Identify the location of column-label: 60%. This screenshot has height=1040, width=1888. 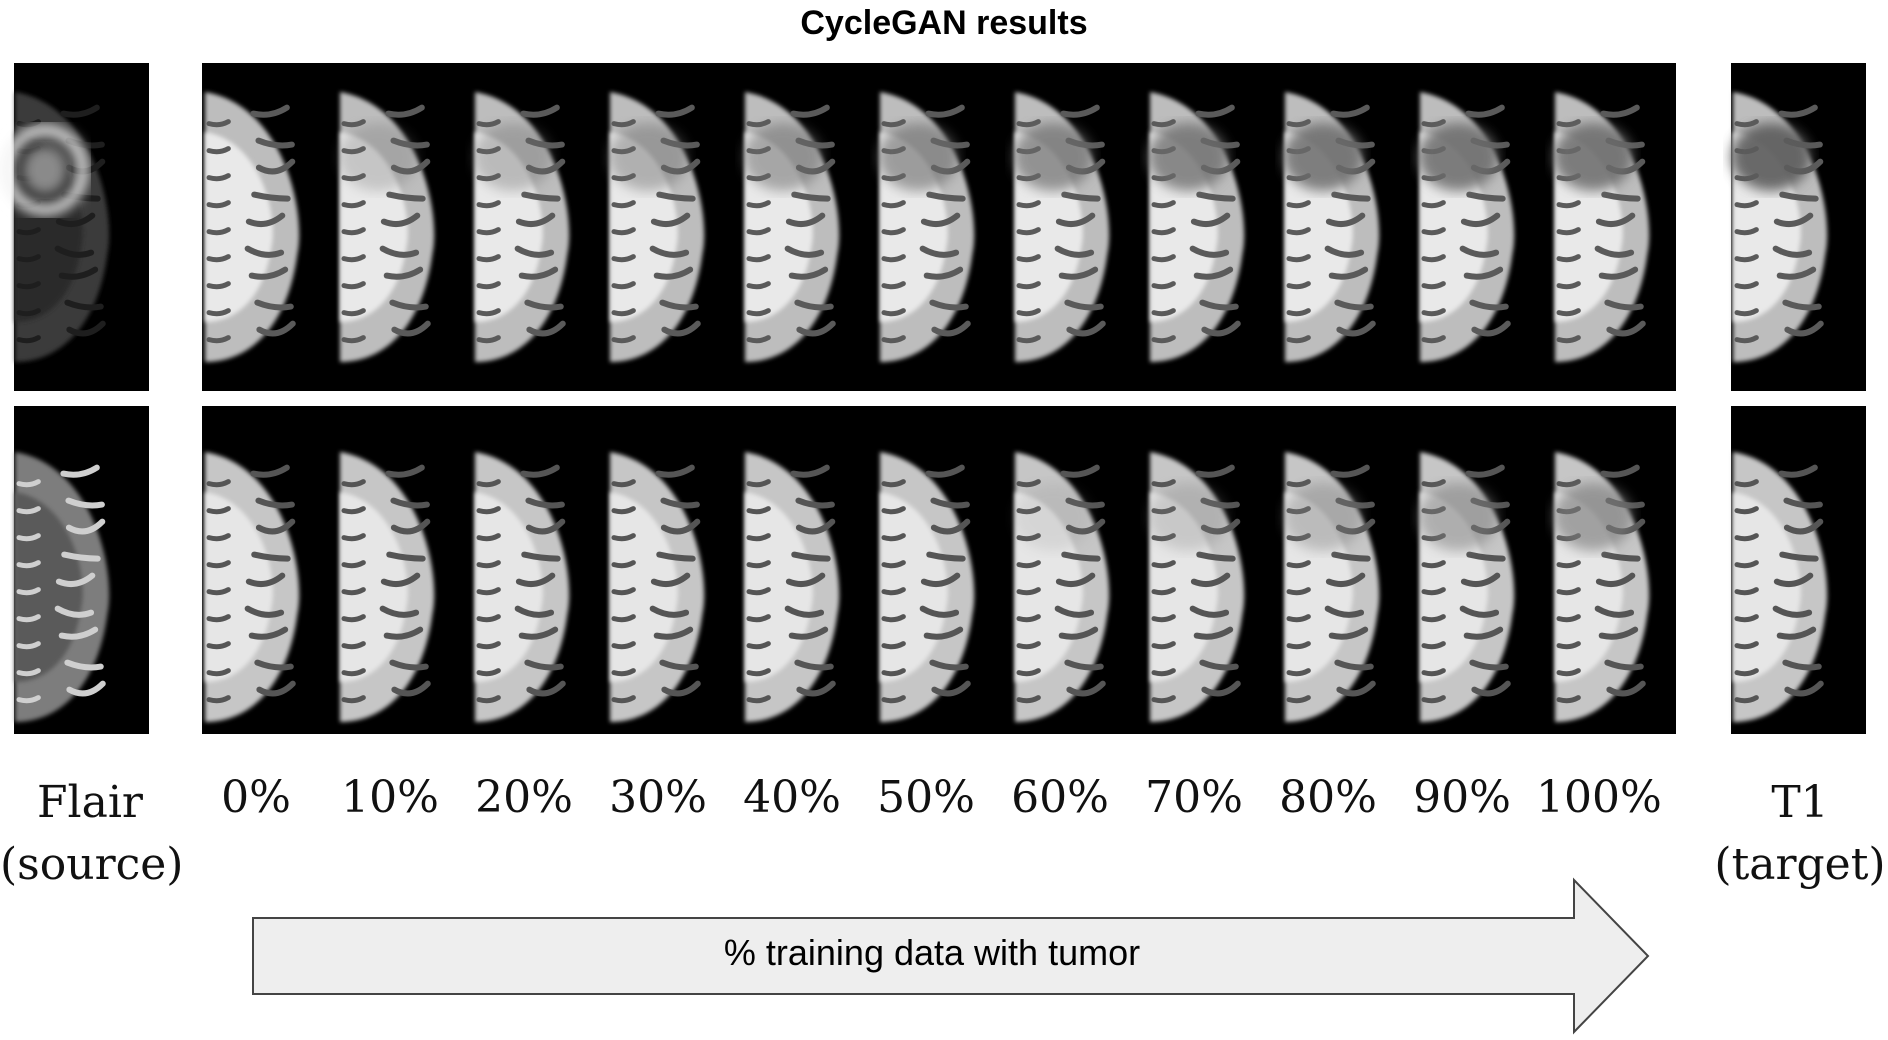
(1060, 797).